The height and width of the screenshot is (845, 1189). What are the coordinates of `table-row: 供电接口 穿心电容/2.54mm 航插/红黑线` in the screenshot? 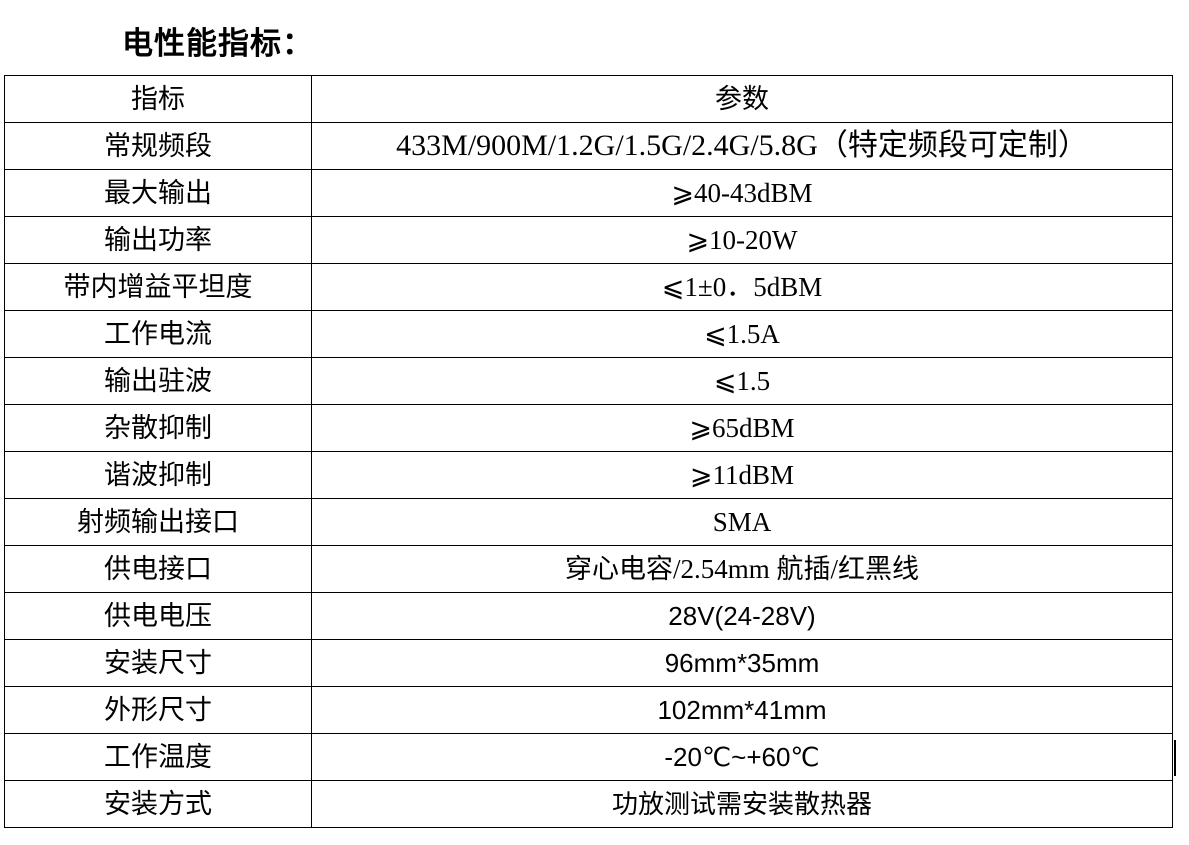 It's located at (588, 569).